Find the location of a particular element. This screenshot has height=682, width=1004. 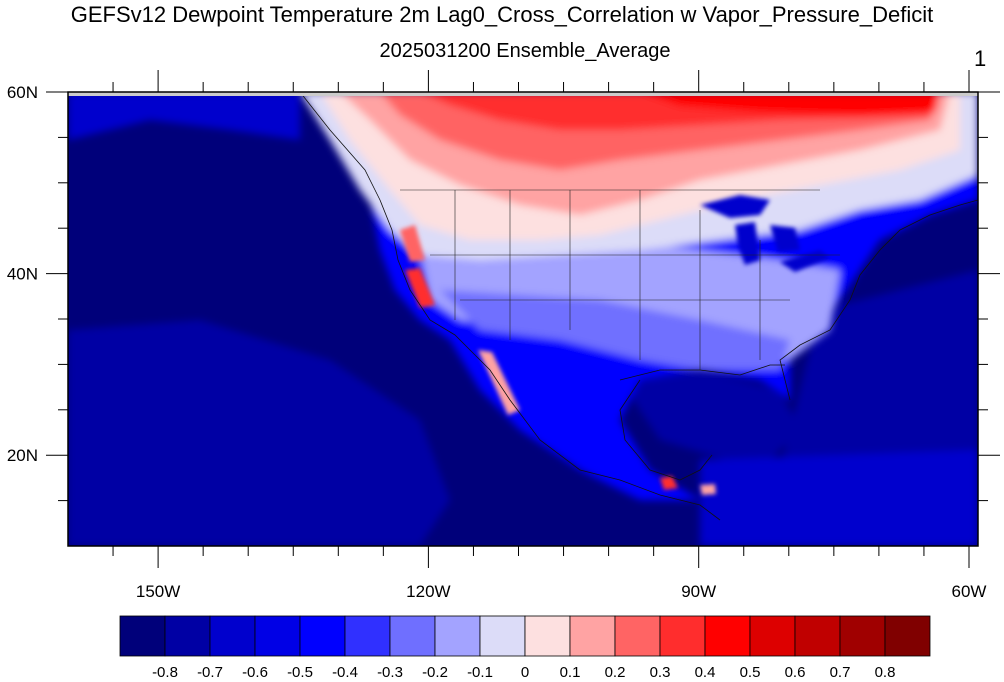

latitude-tick-label: 40N is located at coordinates (22, 274).